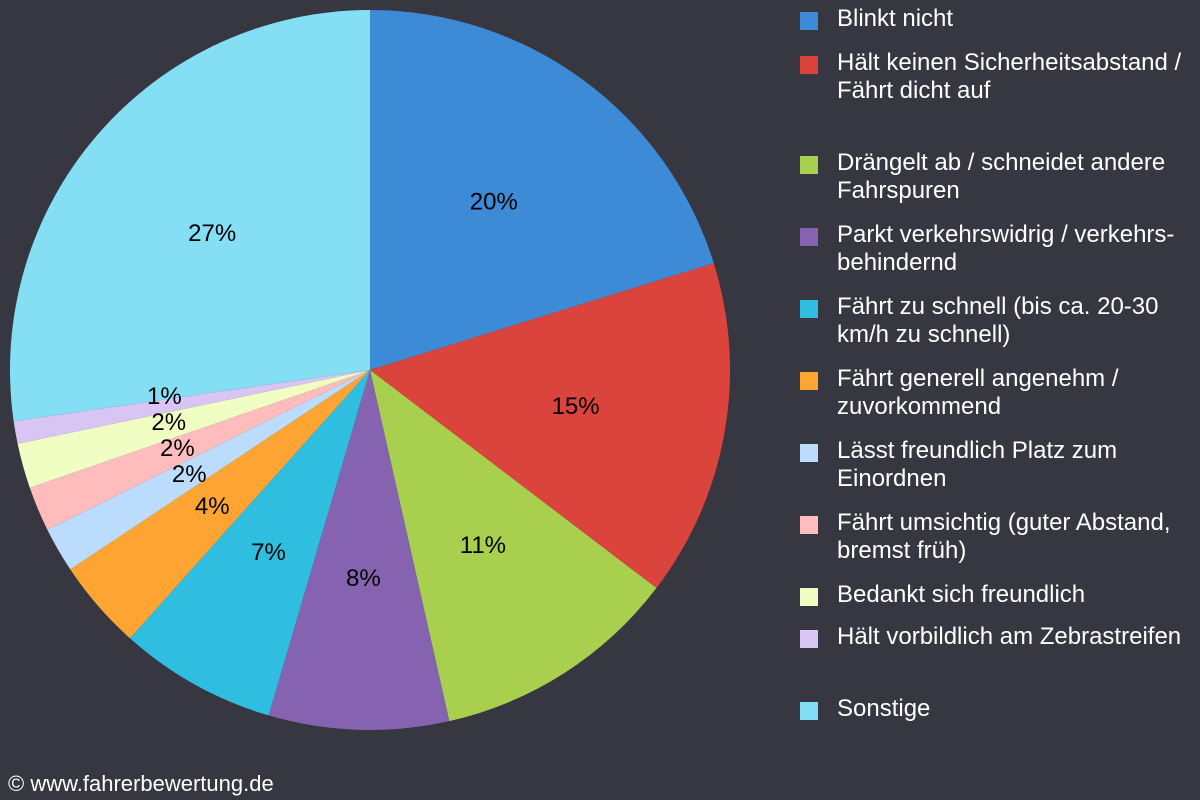 The height and width of the screenshot is (800, 1200). Describe the element at coordinates (576, 406) in the screenshot. I see `slice-value-label: 15%` at that location.